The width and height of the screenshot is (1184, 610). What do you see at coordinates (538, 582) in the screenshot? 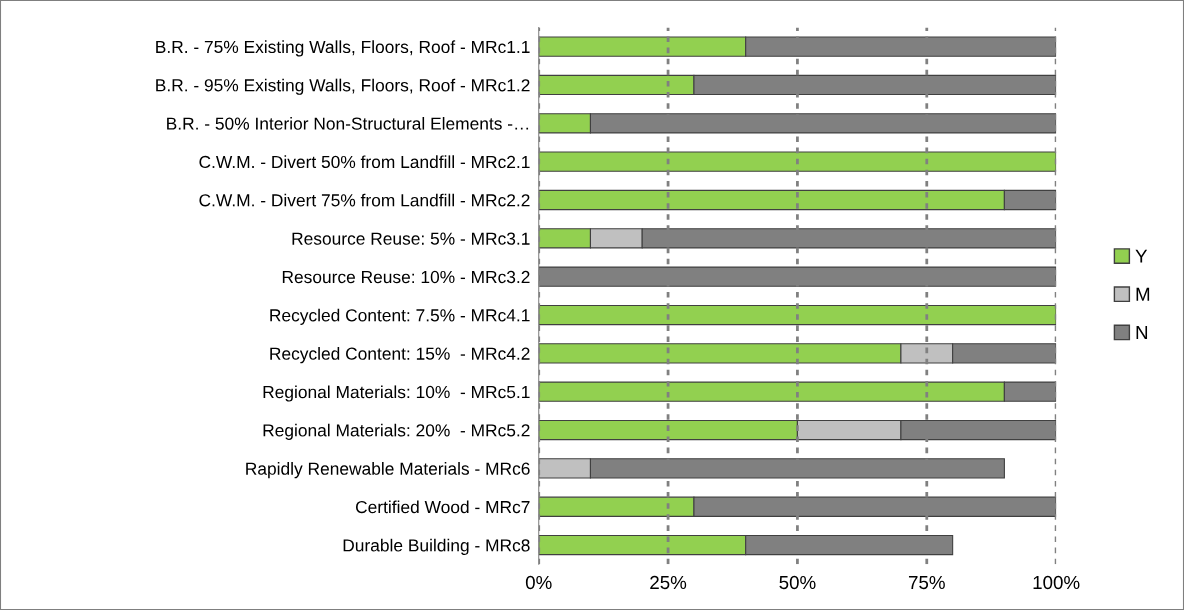
I see `x-tick-label: 0%` at bounding box center [538, 582].